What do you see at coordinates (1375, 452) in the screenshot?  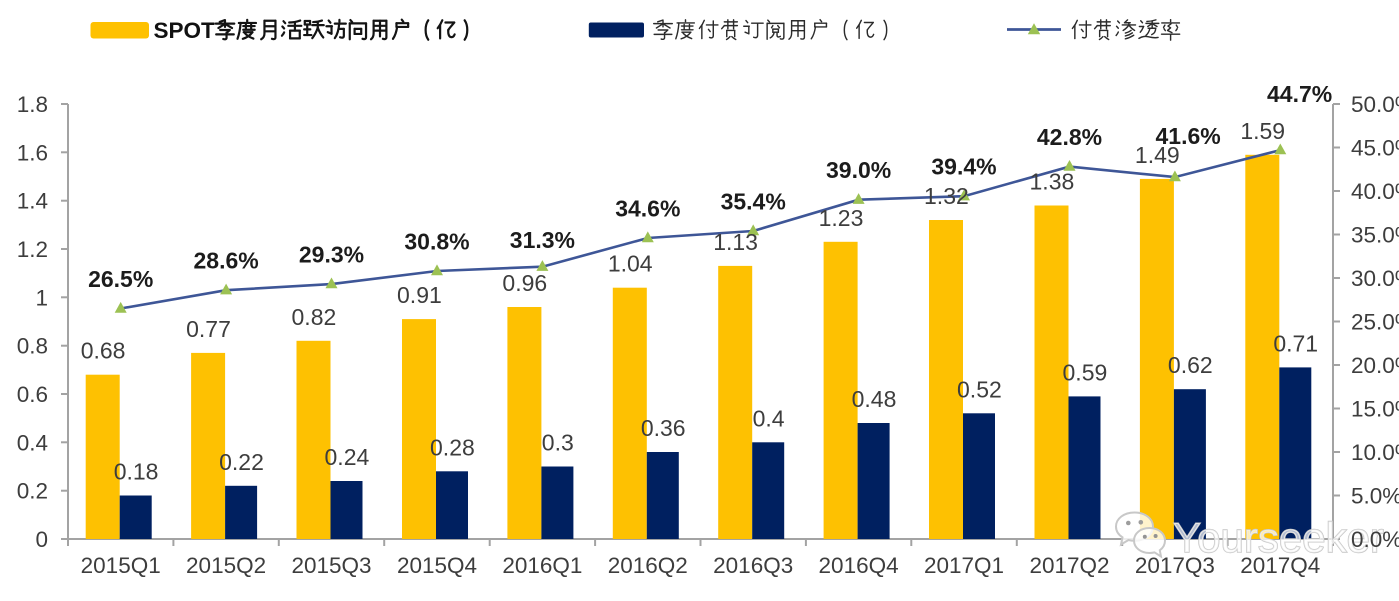 I see `svg-text: 10.0%` at bounding box center [1375, 452].